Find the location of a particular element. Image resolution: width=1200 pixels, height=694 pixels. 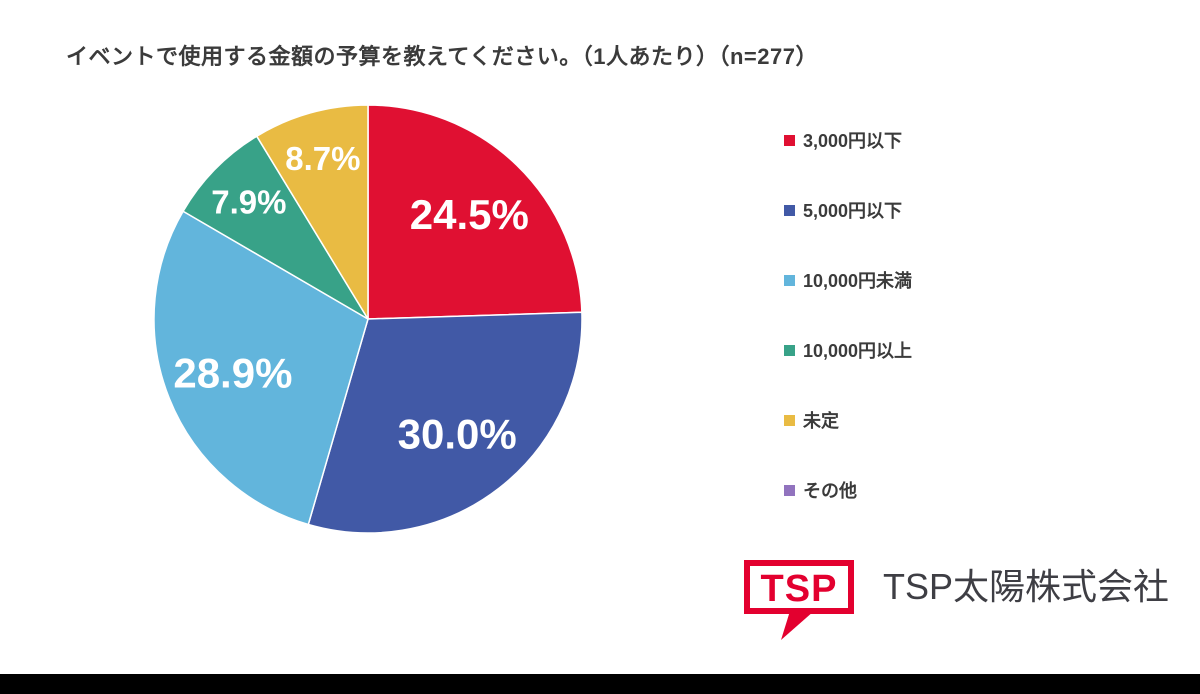

legend-label: 10,000円以上 is located at coordinates (858, 351).